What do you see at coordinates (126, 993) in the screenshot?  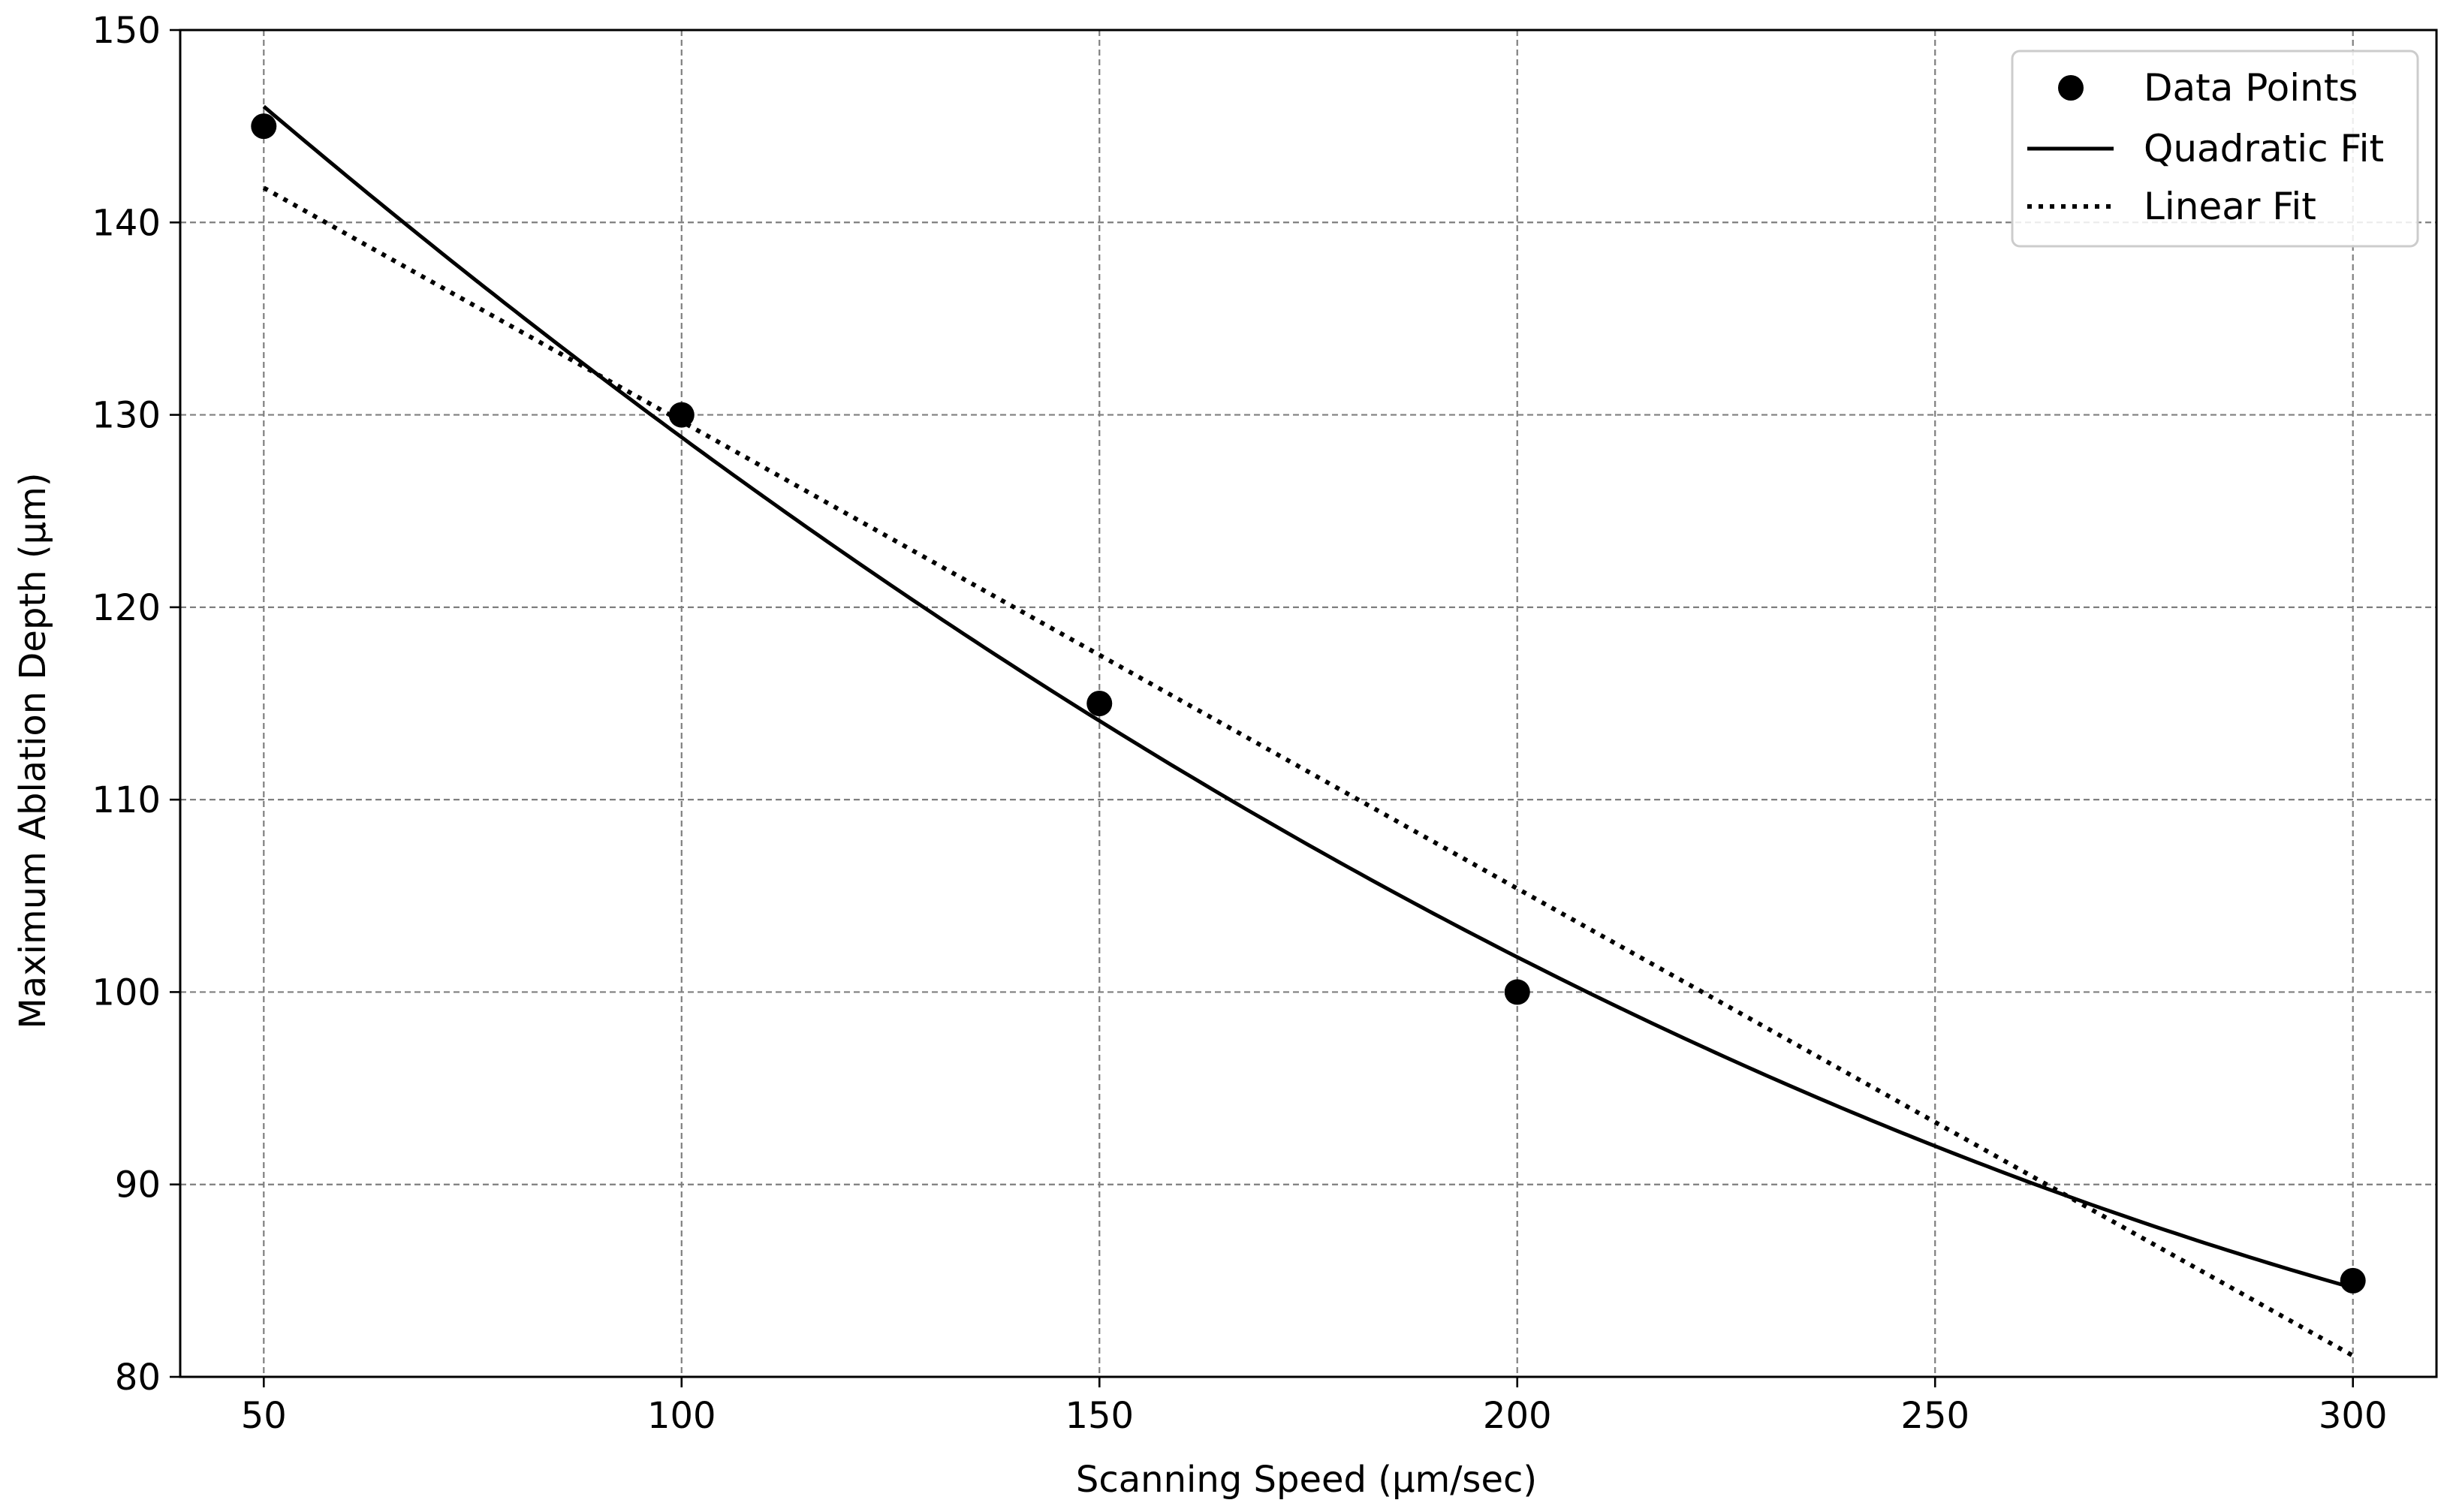 I see `y-tick-label: 100` at bounding box center [126, 993].